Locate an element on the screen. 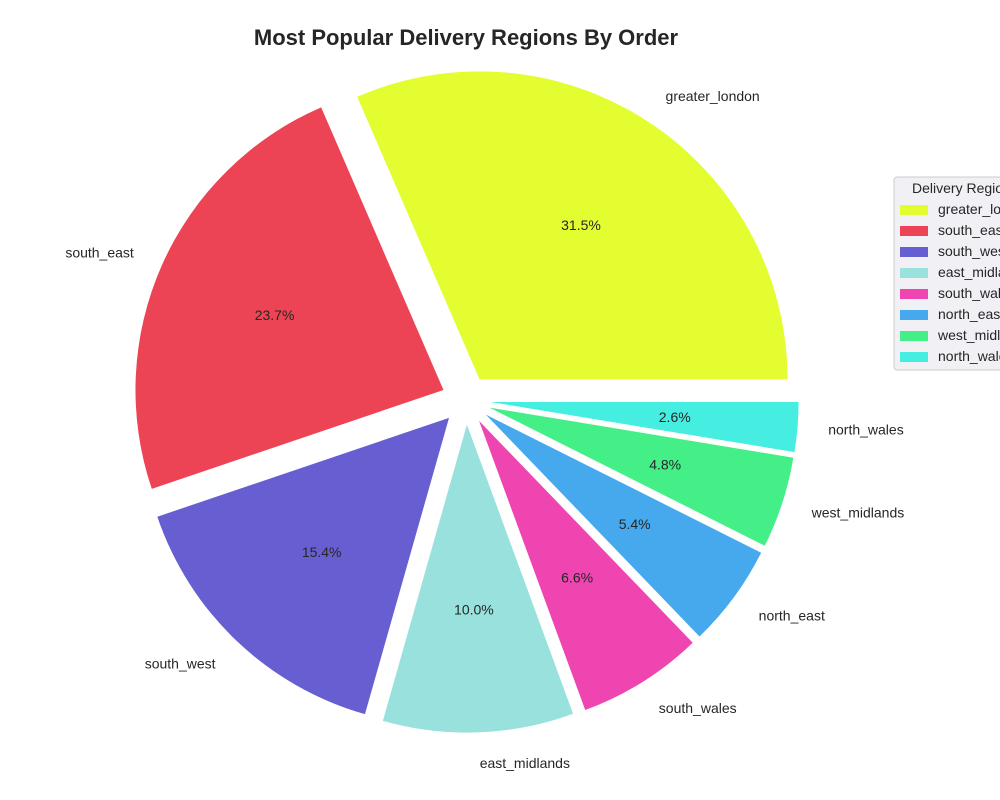  percentage-label: 5.4% is located at coordinates (635, 524).